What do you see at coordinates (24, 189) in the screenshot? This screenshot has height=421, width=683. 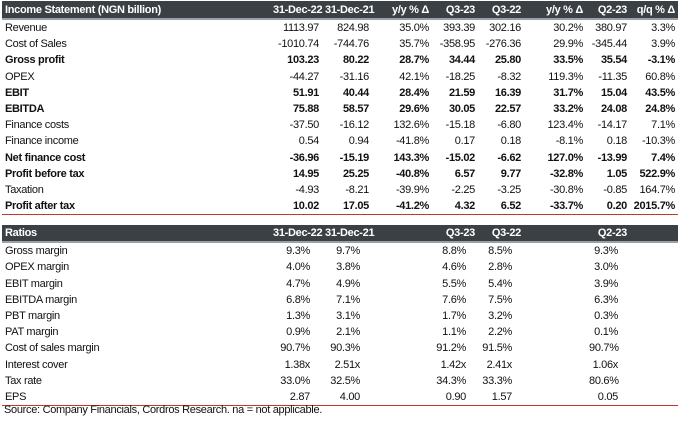 I see `row-label: Taxation` at bounding box center [24, 189].